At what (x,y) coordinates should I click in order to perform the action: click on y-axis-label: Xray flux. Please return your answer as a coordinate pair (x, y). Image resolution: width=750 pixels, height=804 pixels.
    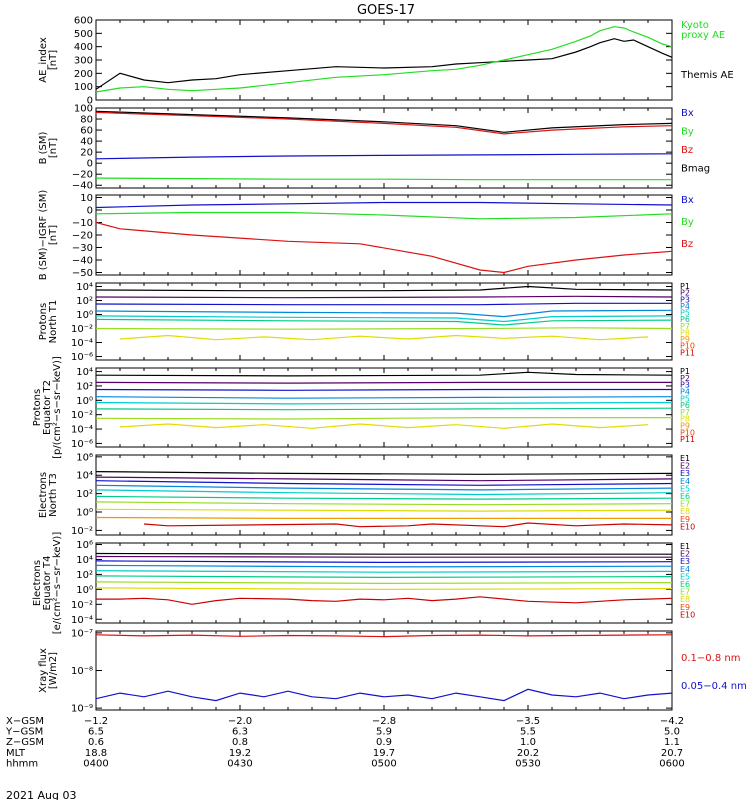
    Looking at the image, I should click on (43, 670).